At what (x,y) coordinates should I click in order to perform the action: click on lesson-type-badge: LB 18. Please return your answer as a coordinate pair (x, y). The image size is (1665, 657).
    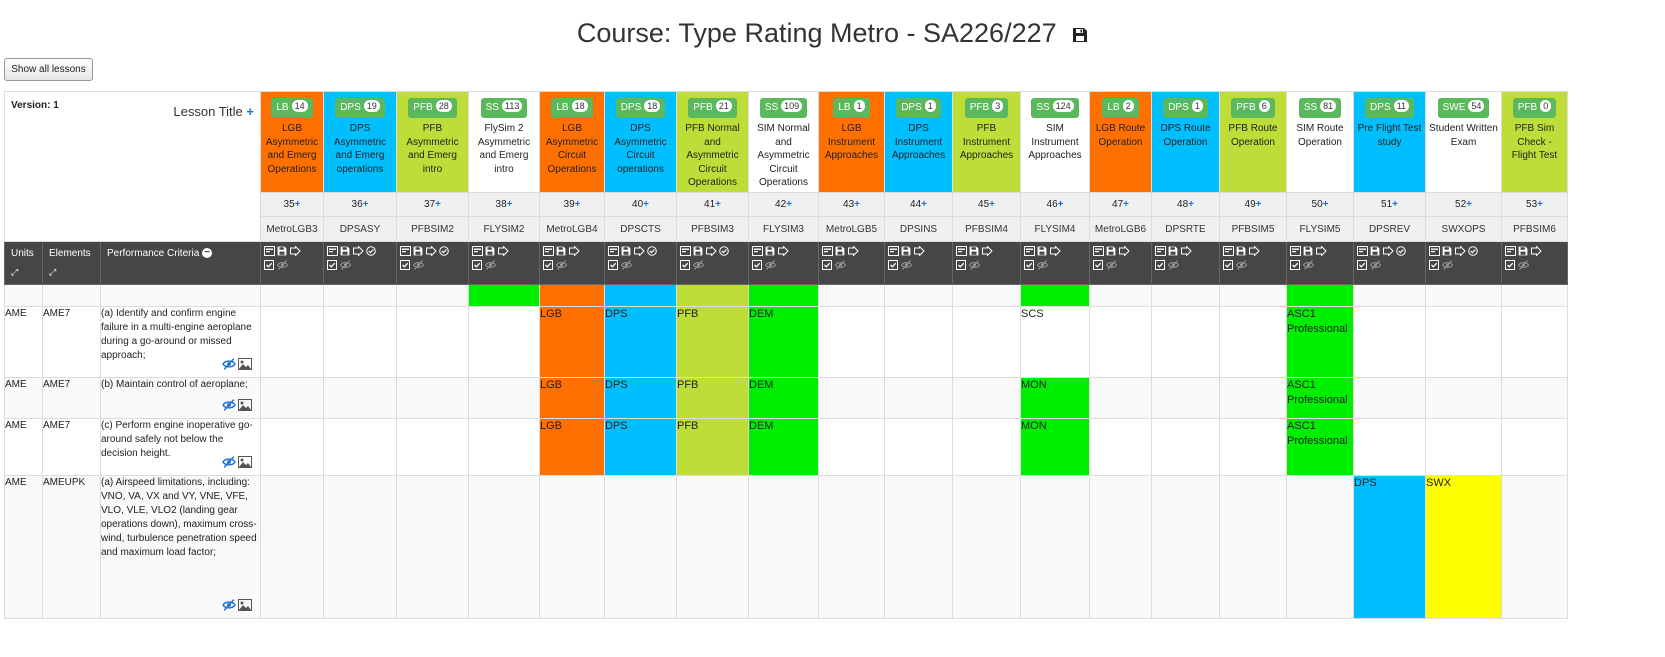
    Looking at the image, I should click on (572, 108).